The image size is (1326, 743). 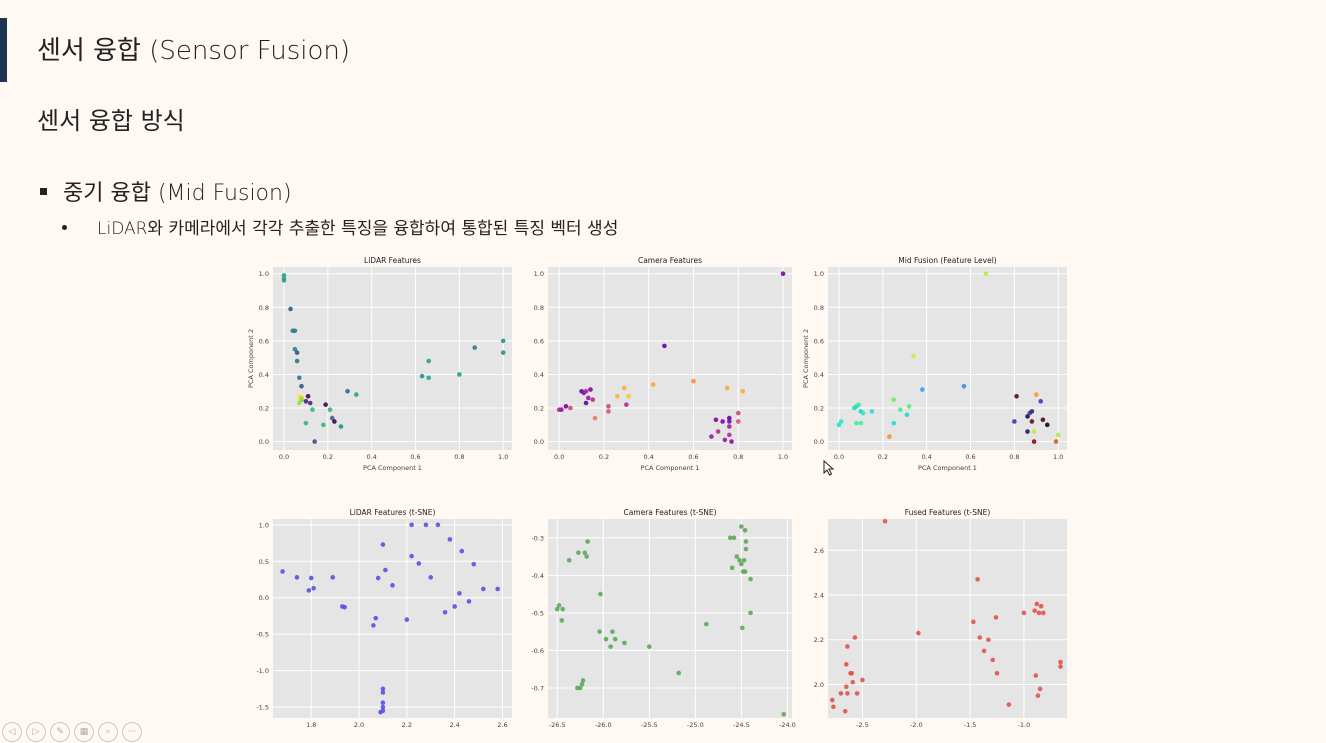 What do you see at coordinates (12, 732) in the screenshot?
I see `previous-icon: ◁` at bounding box center [12, 732].